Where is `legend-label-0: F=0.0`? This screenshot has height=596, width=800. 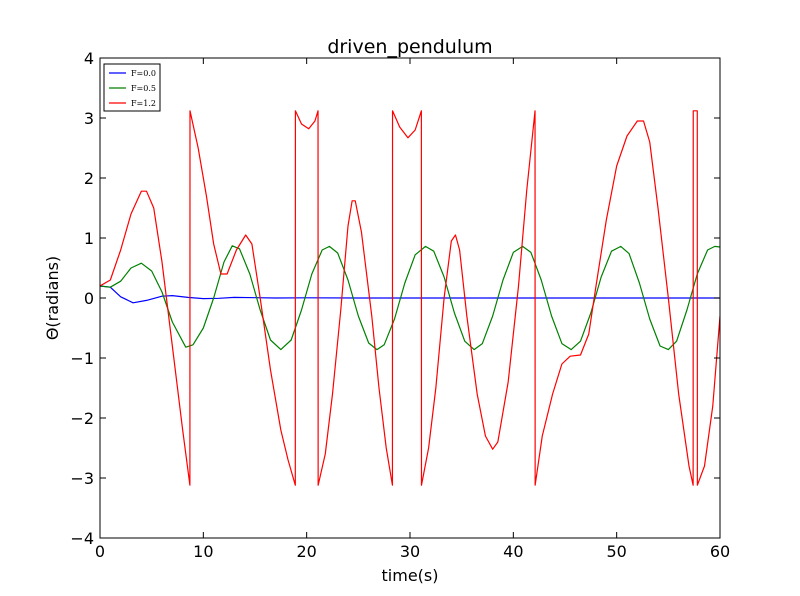 legend-label-0: F=0.0 is located at coordinates (143, 73).